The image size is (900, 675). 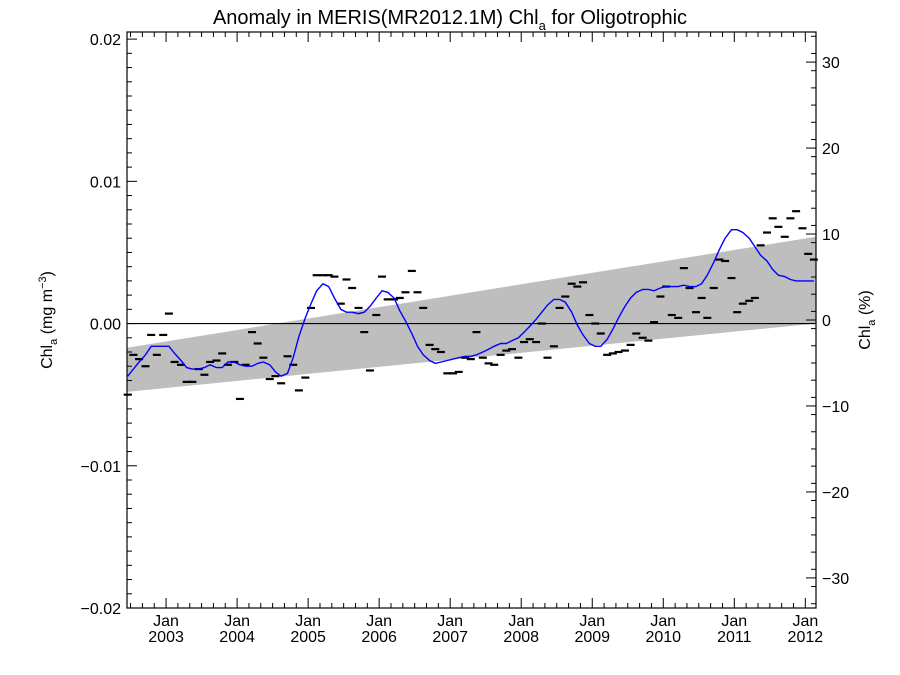 I want to click on left-tick-label: 0.00, so click(x=105, y=325).